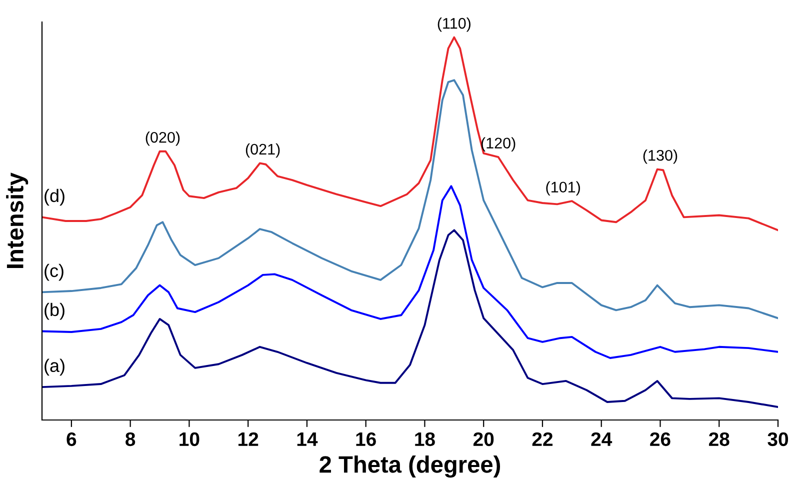 Image resolution: width=790 pixels, height=483 pixels. I want to click on x-tick-label: 20, so click(483, 439).